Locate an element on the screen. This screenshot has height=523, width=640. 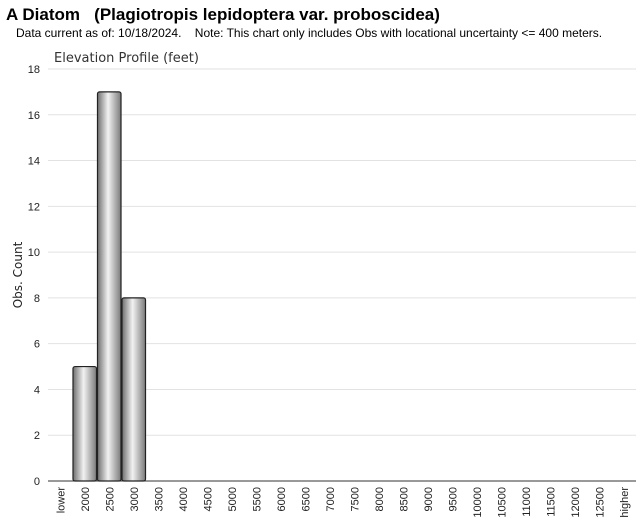
y-tick-label: 16 is located at coordinates (34, 116).